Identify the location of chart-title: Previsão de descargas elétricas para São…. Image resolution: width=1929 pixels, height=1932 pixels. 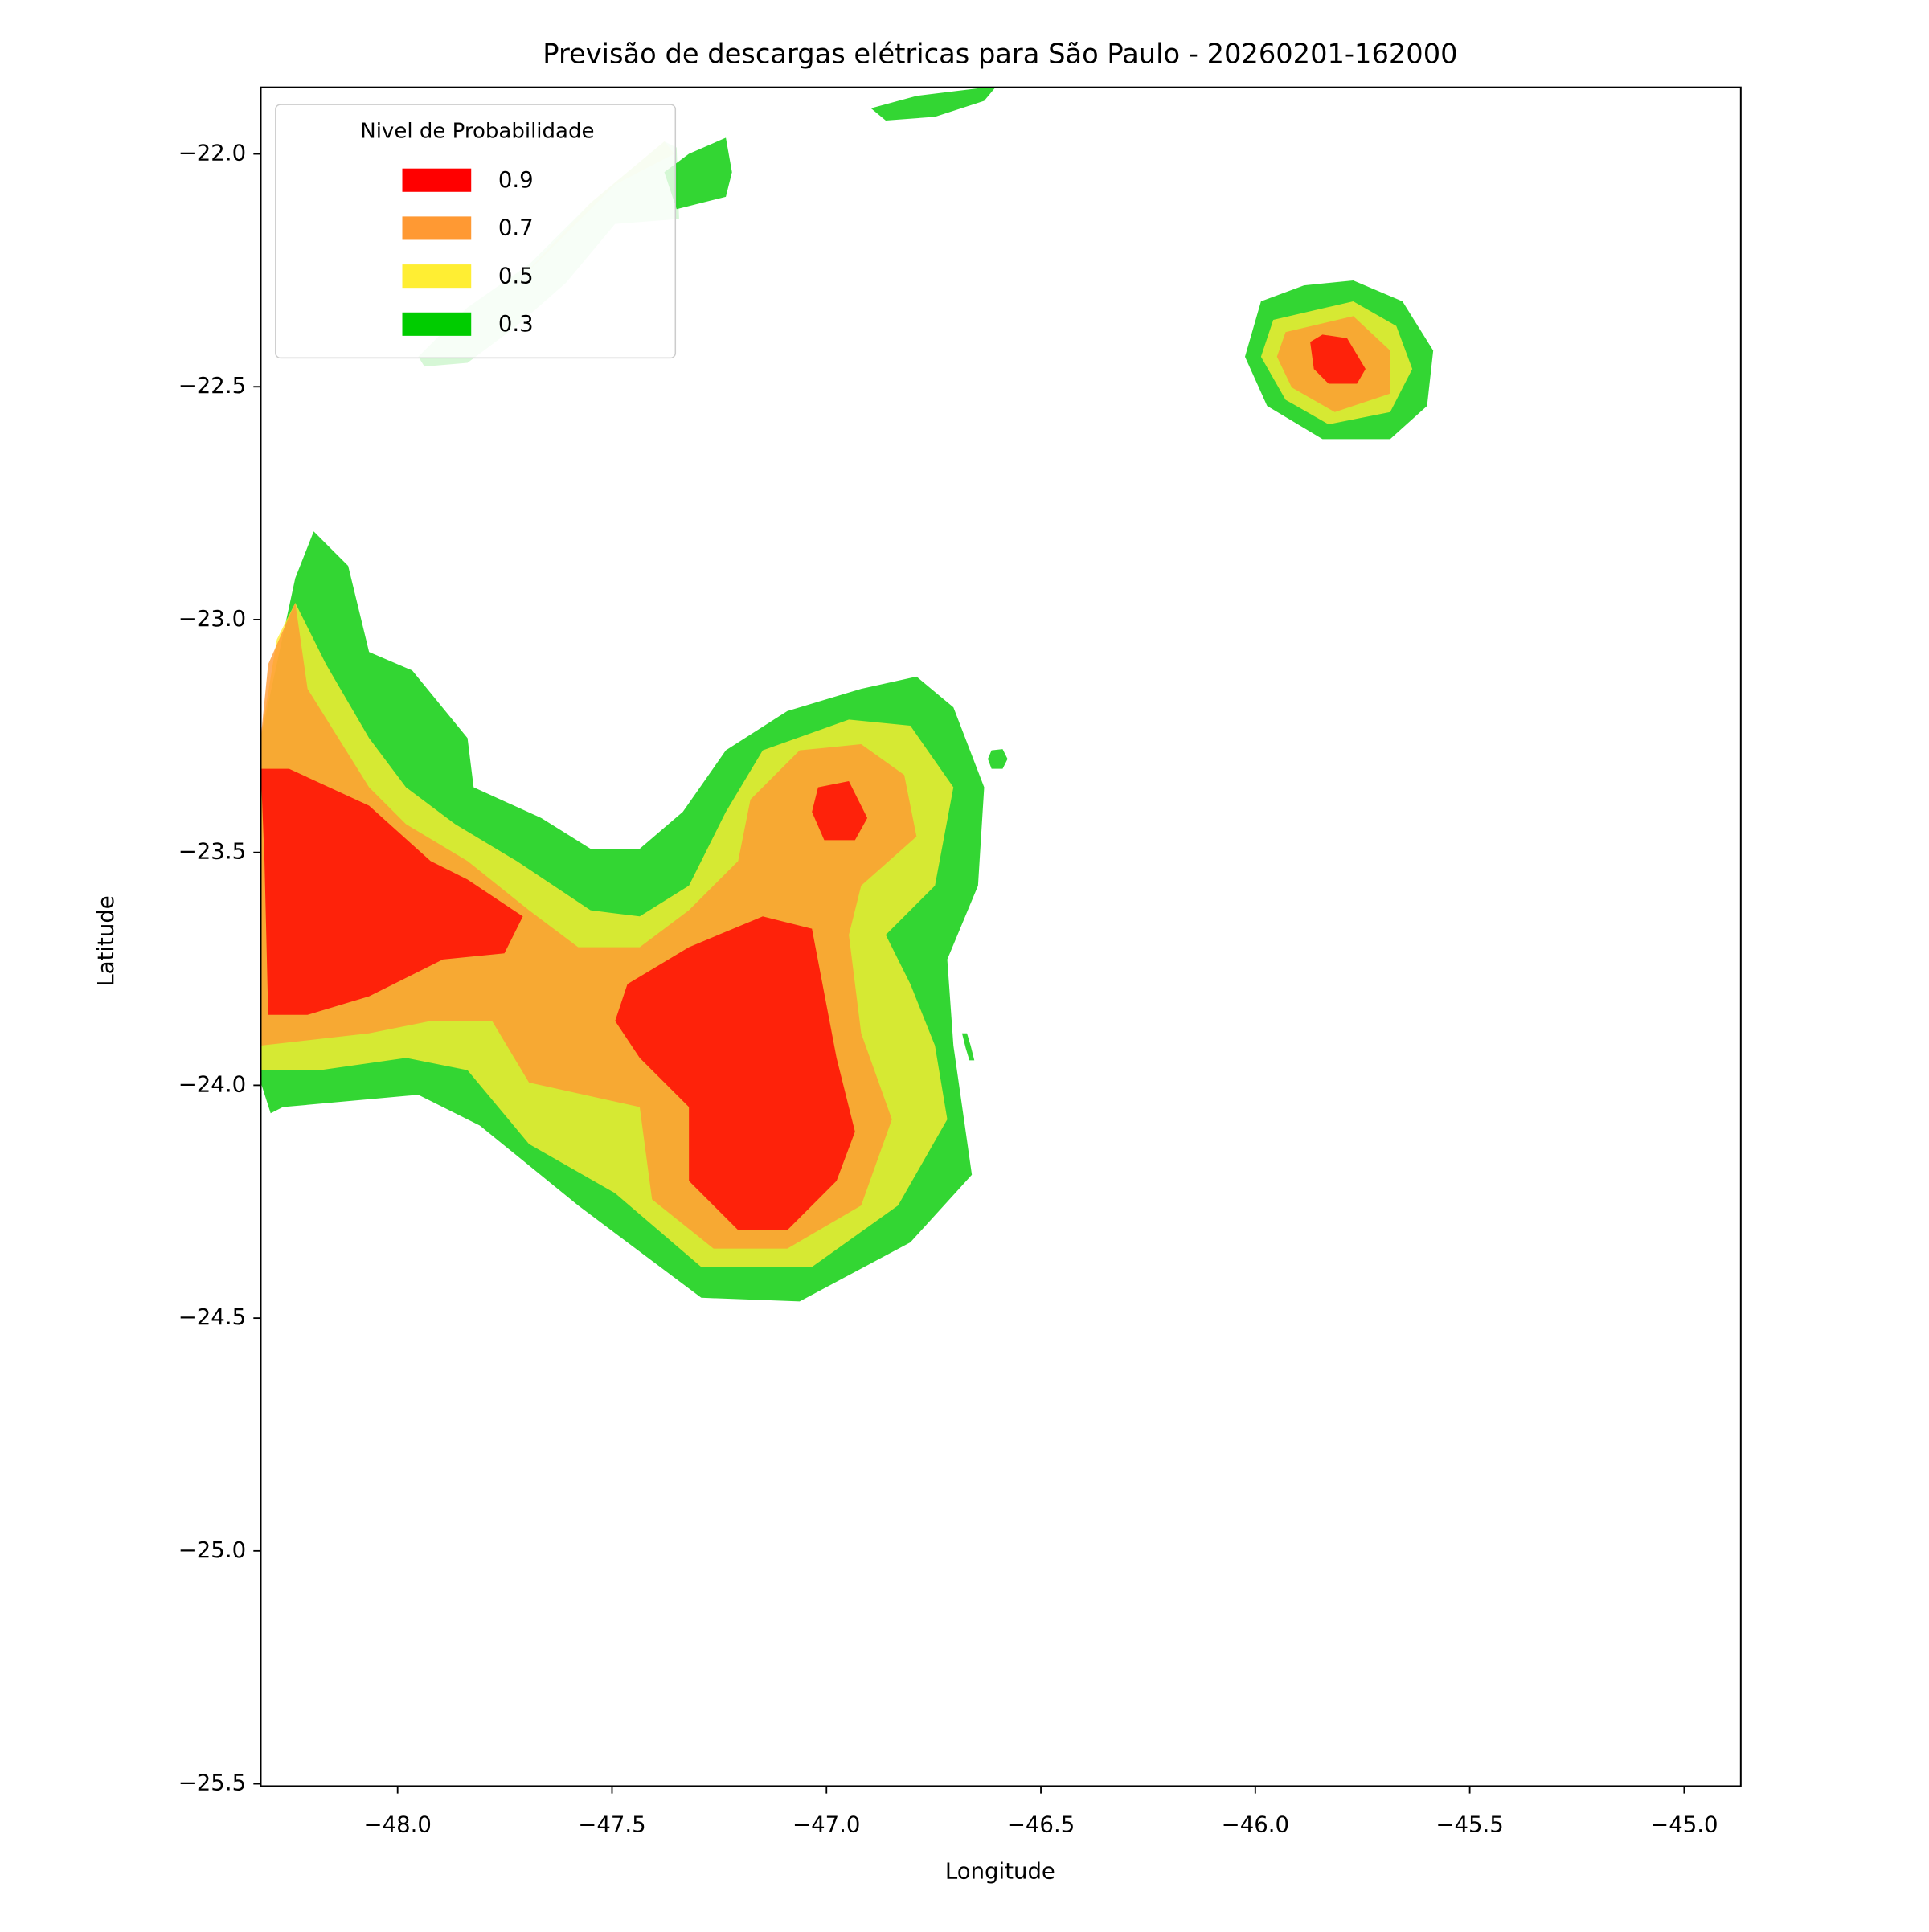
(1000, 53).